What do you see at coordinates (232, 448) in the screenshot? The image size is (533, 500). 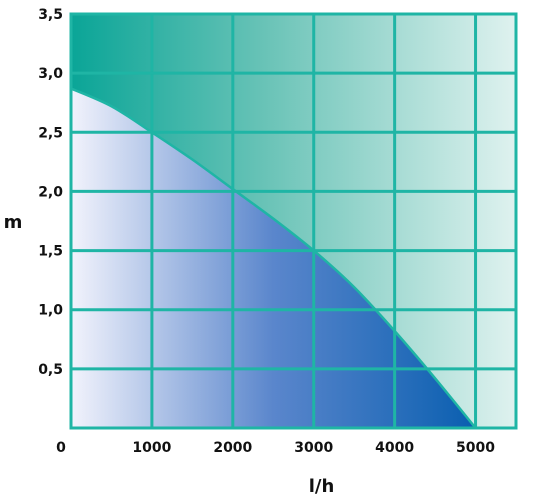 I see `x-tick-label: 2000` at bounding box center [232, 448].